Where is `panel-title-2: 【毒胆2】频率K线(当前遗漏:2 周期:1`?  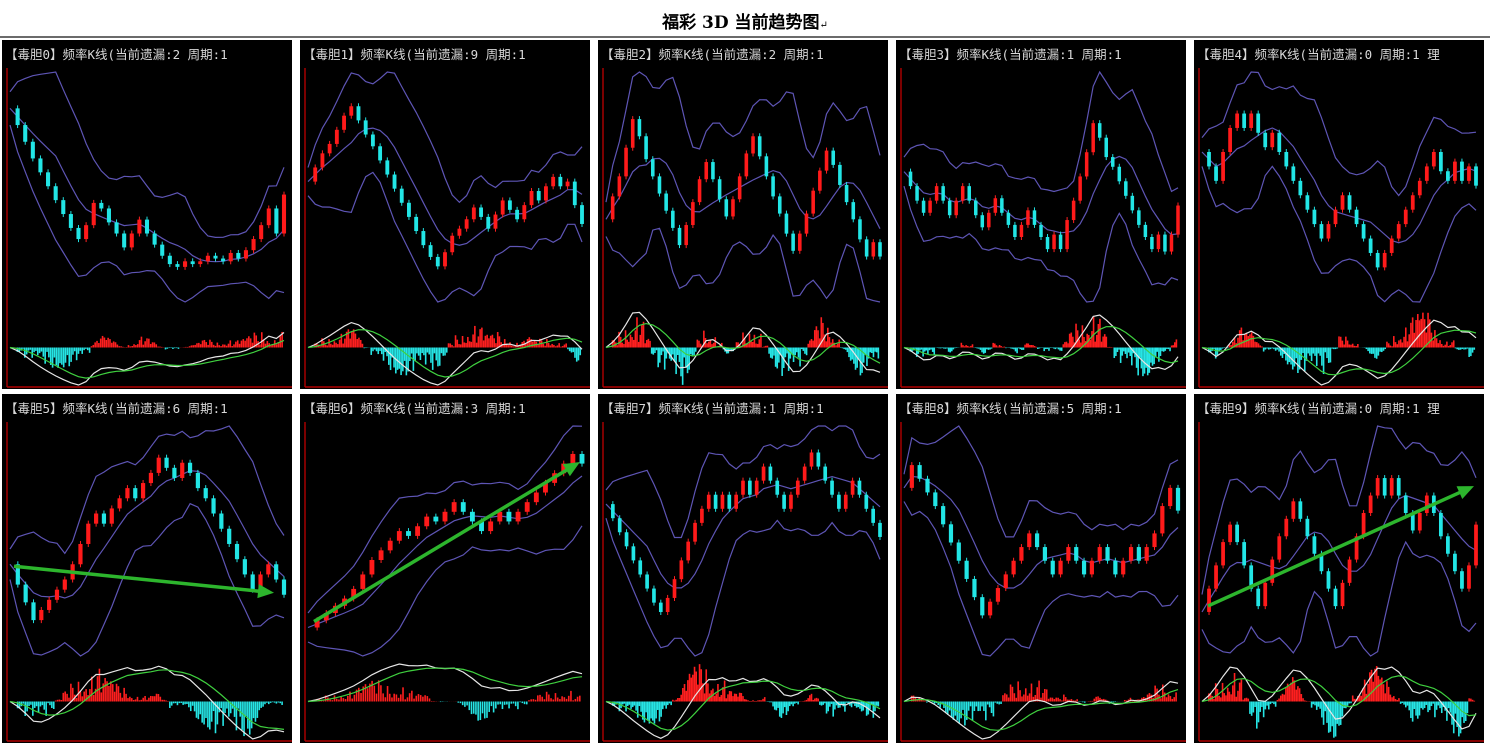
panel-title-2: 【毒胆2】频率K线(当前遗漏:2 周期:1 is located at coordinates (712, 54).